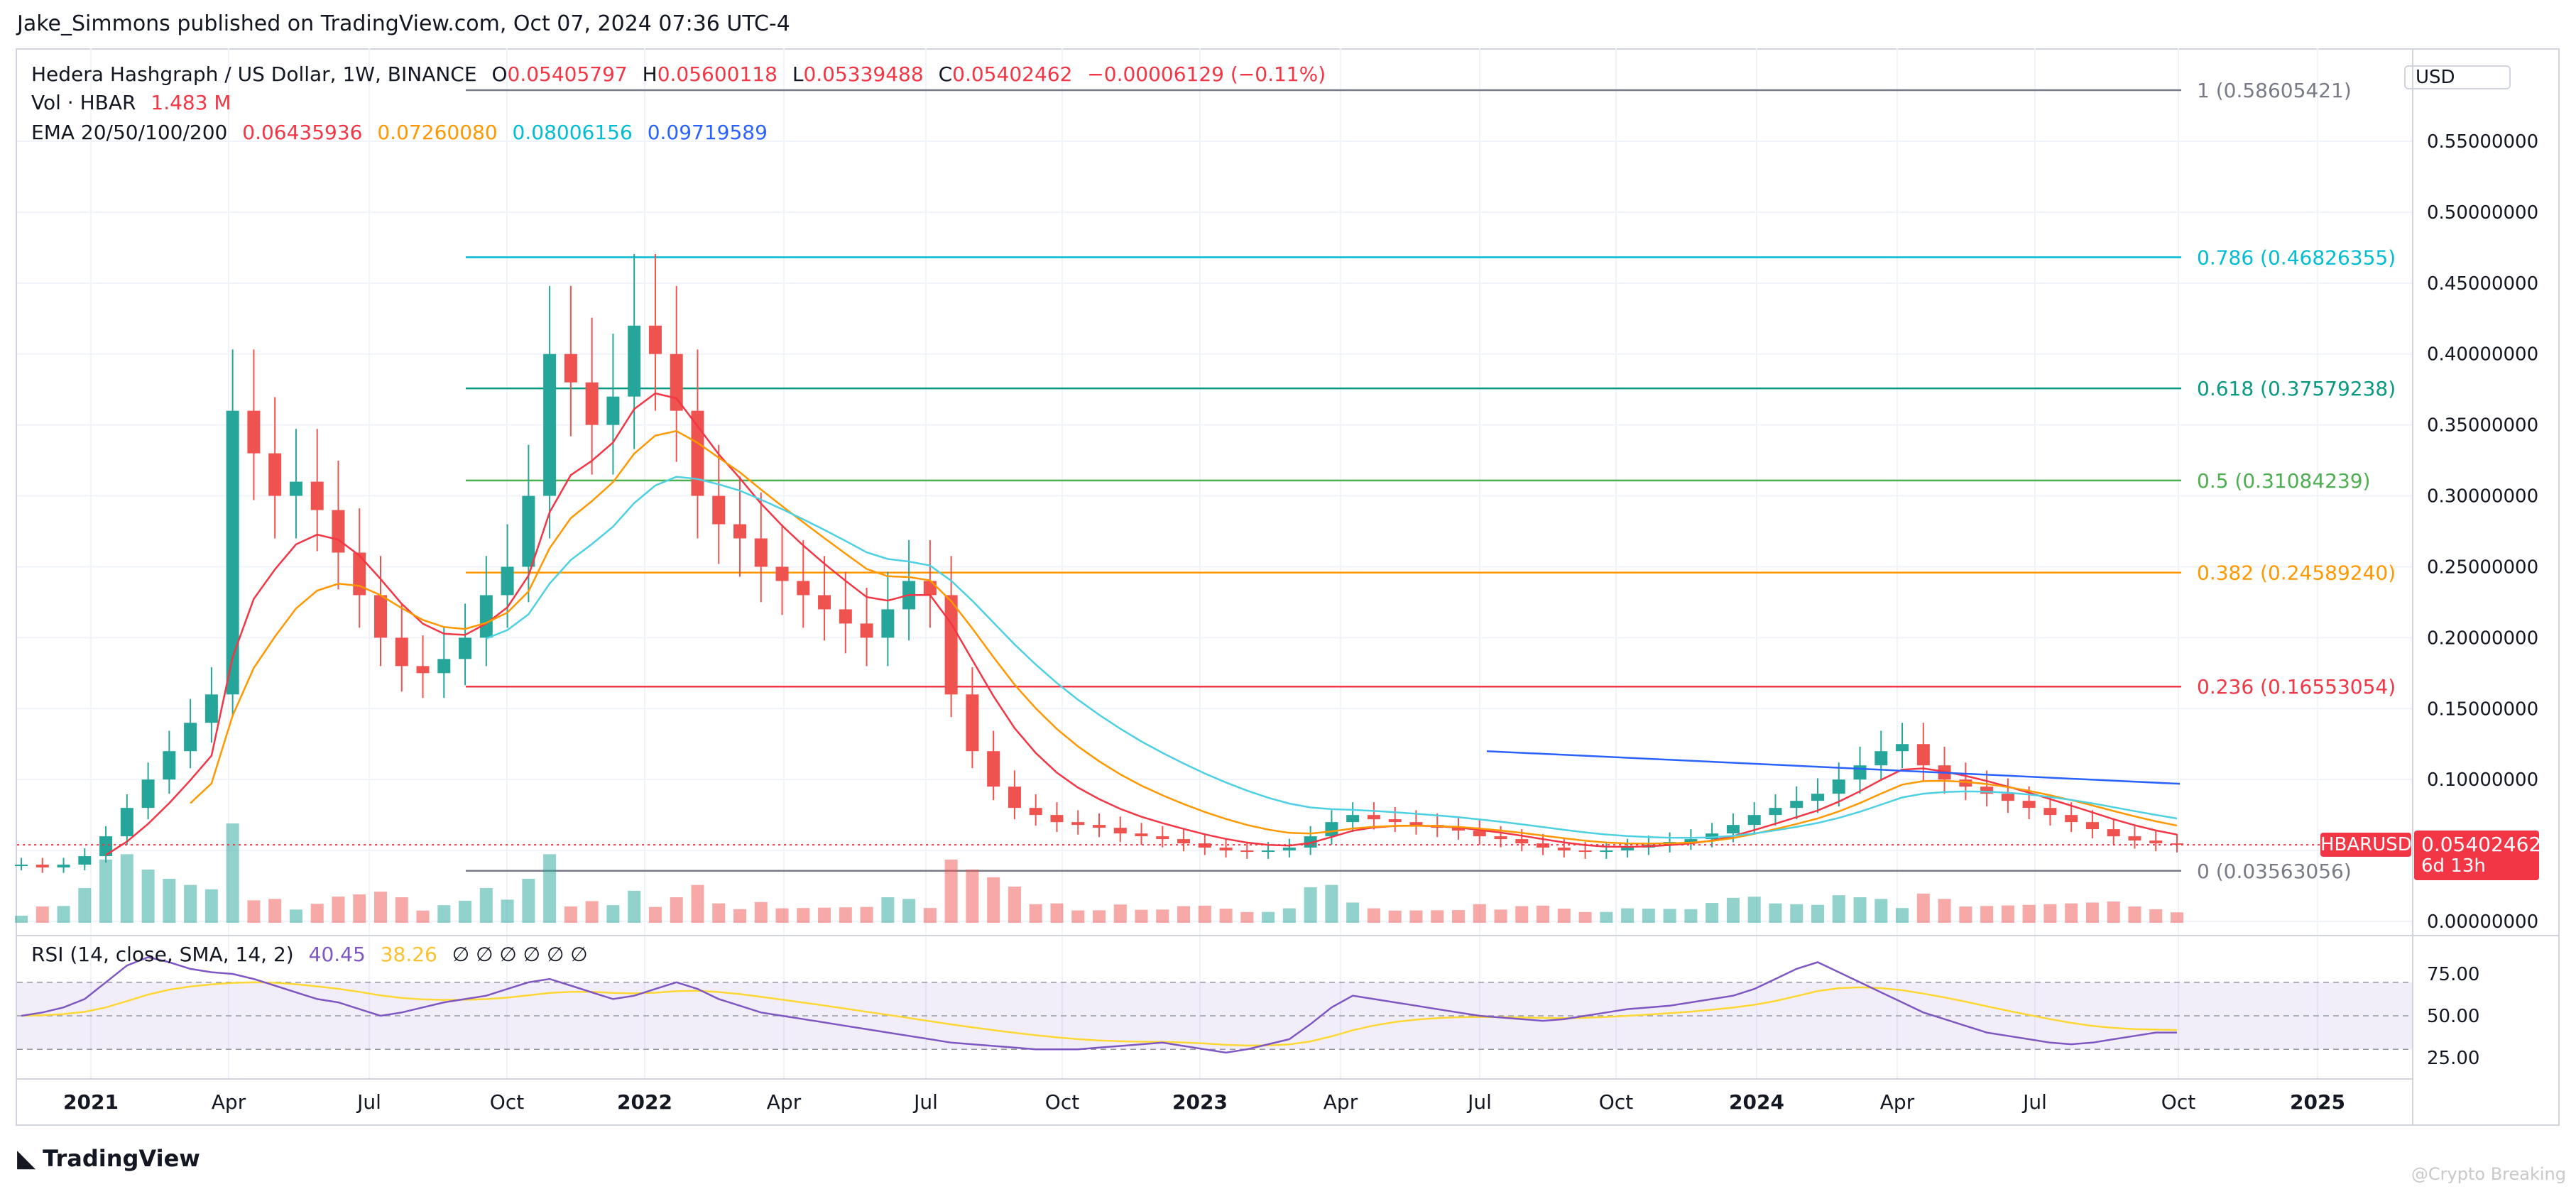 The image size is (2576, 1189). Describe the element at coordinates (83, 102) in the screenshot. I see `volume-label: Vol · HBAR` at that location.